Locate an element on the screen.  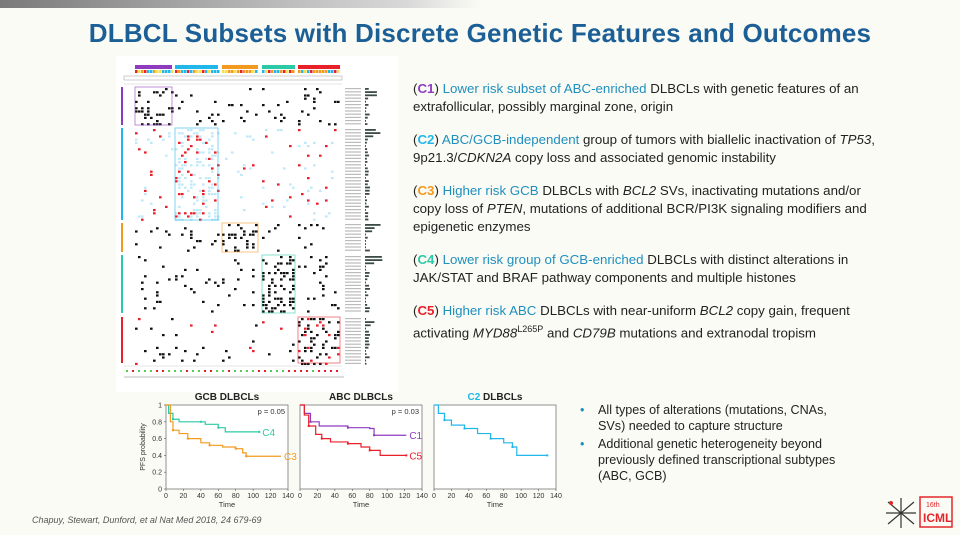
plot-title: GCB DLBCLs is located at coordinates (227, 397).